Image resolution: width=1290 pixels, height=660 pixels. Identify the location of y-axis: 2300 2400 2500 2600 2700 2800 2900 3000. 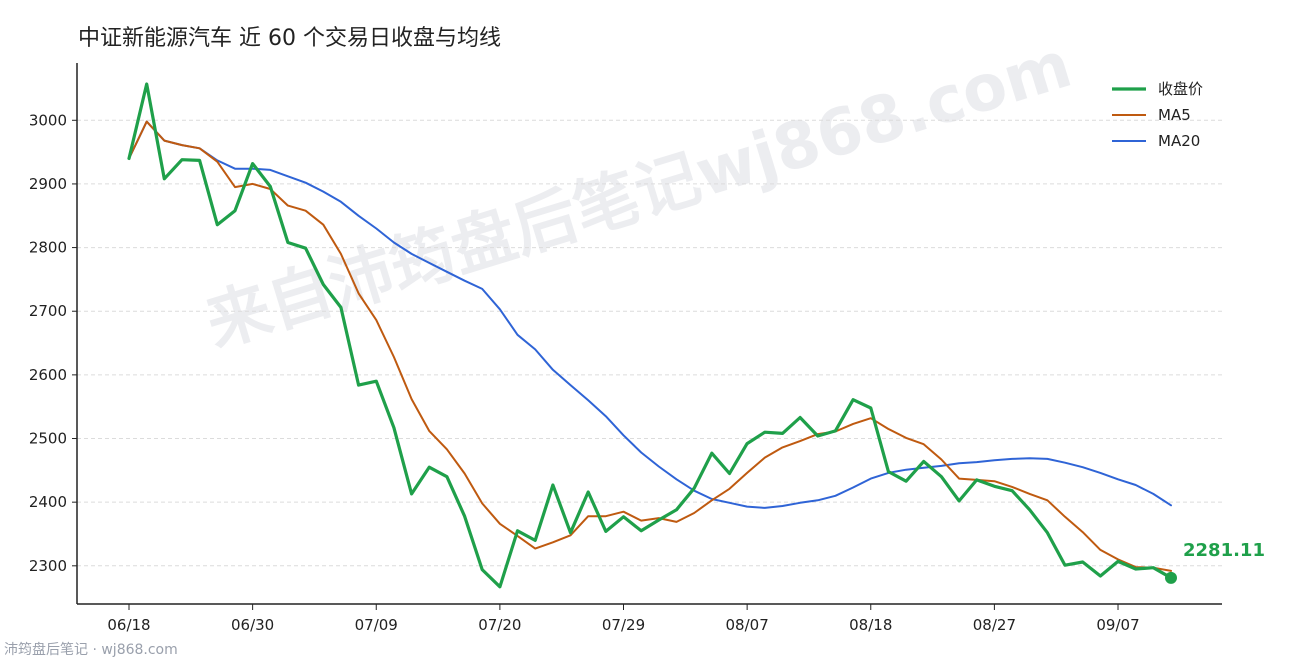
(53, 333).